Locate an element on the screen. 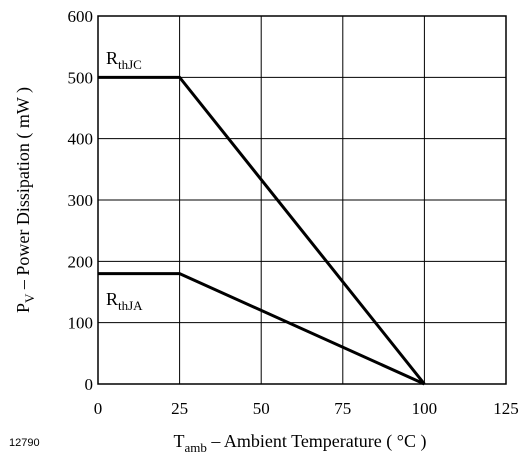  y-tick-labels: 0 100 200 300 400 500 600 is located at coordinates (81, 200).